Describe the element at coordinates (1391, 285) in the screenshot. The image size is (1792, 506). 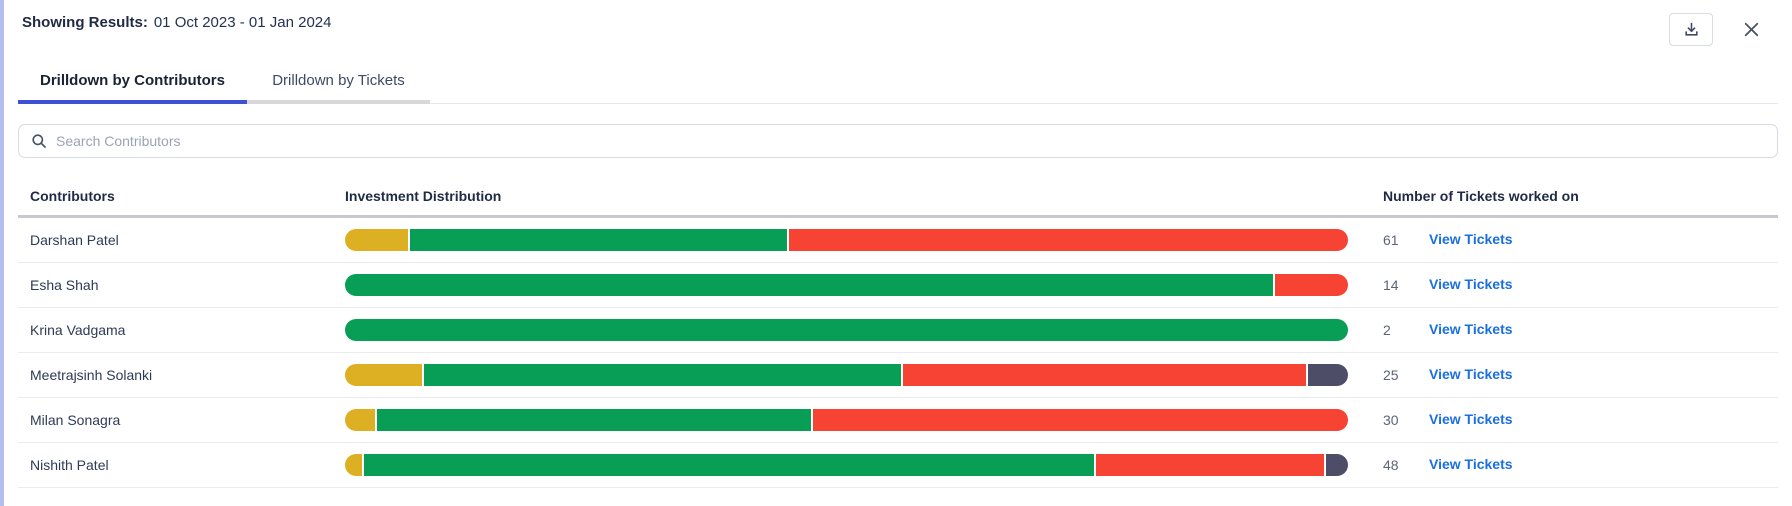
I see `tickets-count: 14` at that location.